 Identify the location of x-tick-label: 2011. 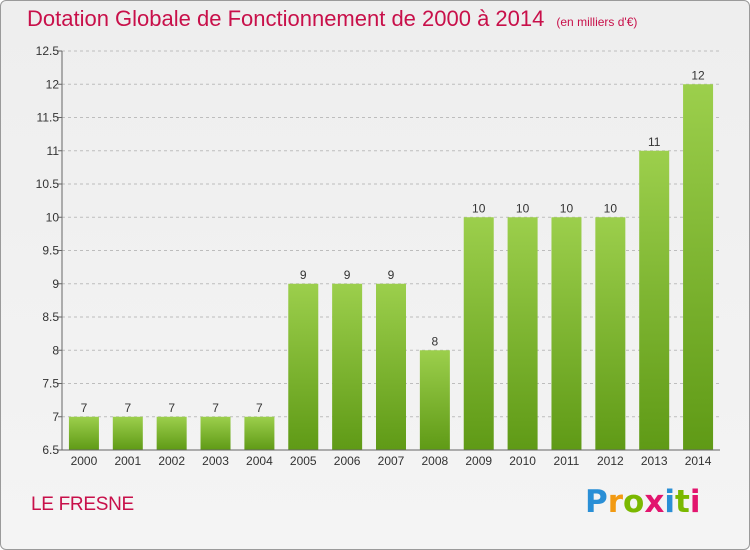
(567, 461).